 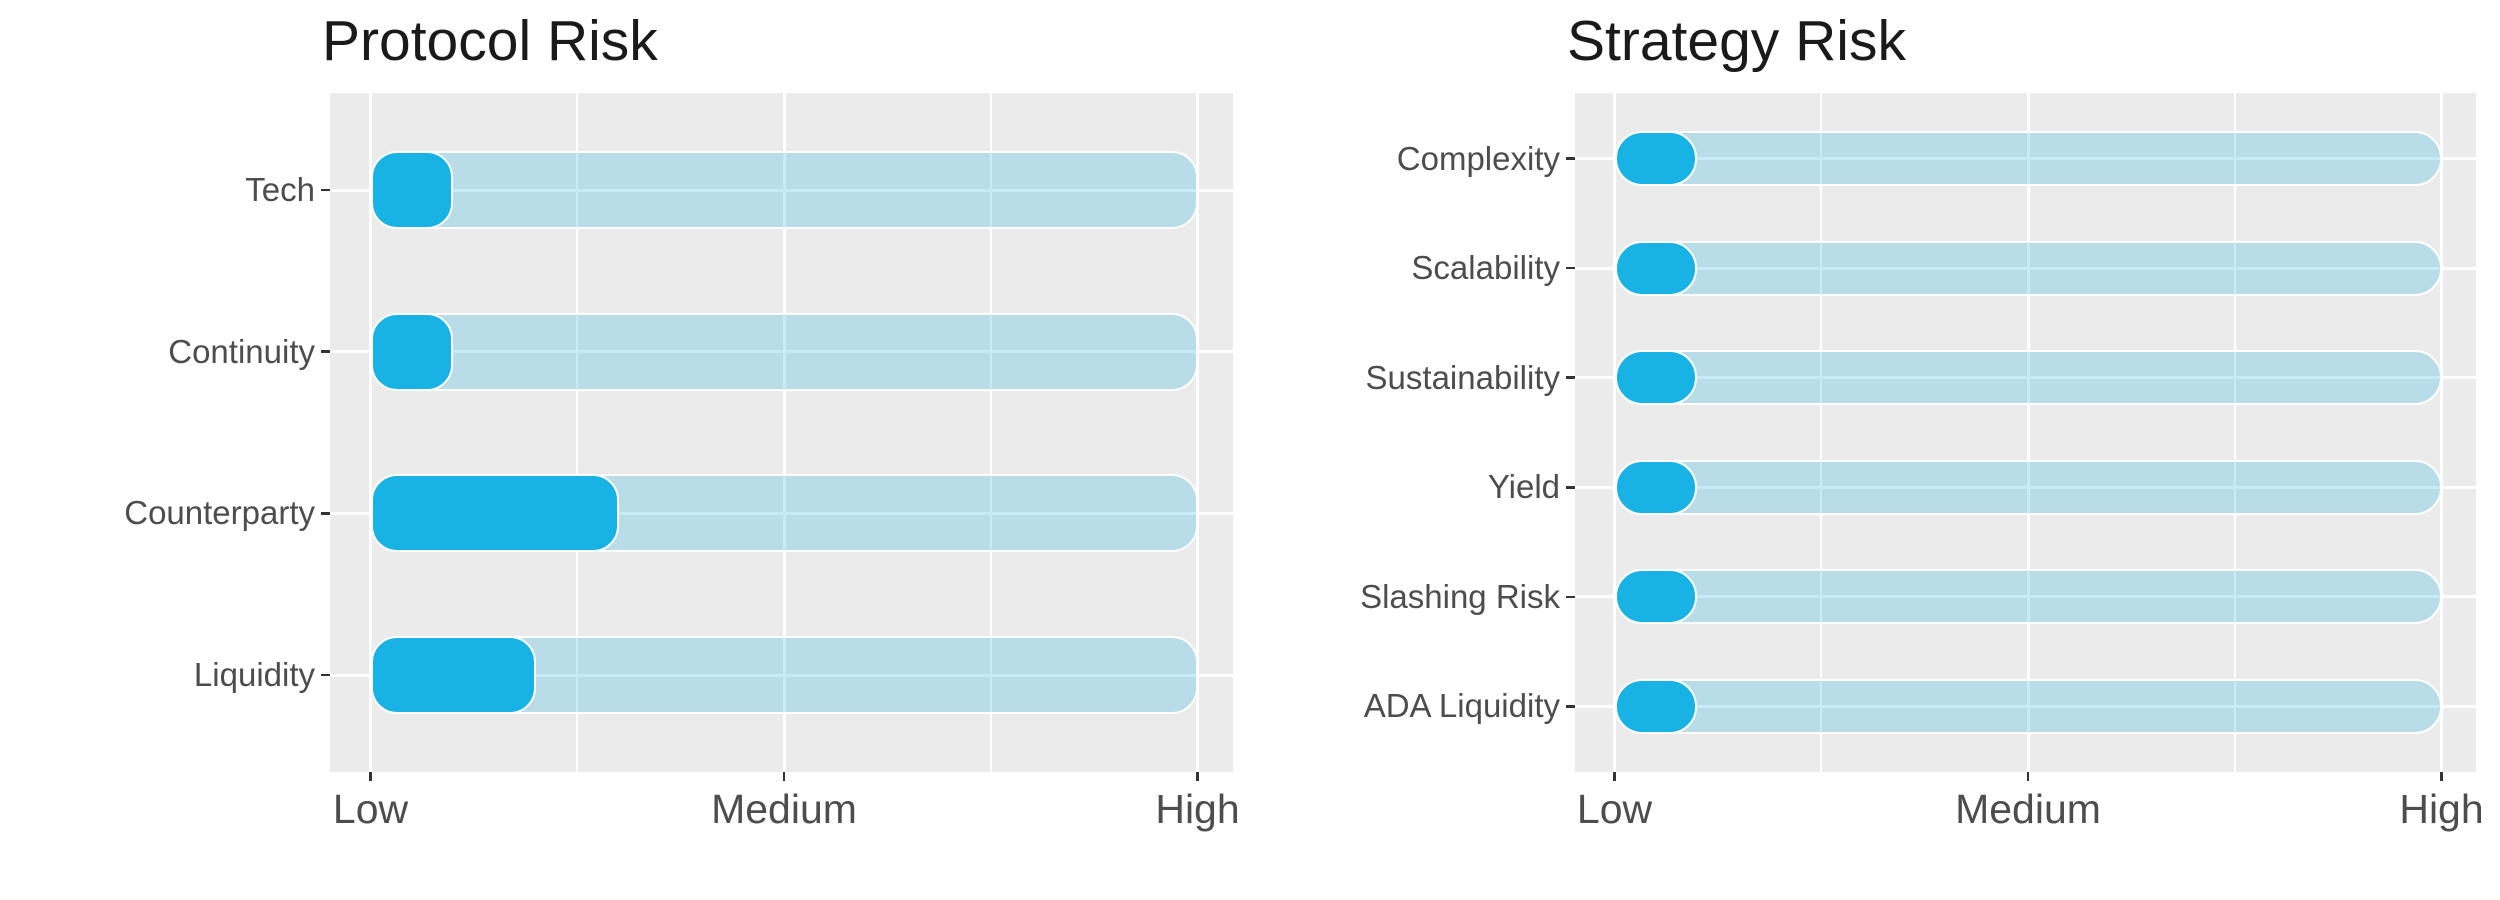 I want to click on y-axis-label: Sustainability, so click(x=1462, y=377).